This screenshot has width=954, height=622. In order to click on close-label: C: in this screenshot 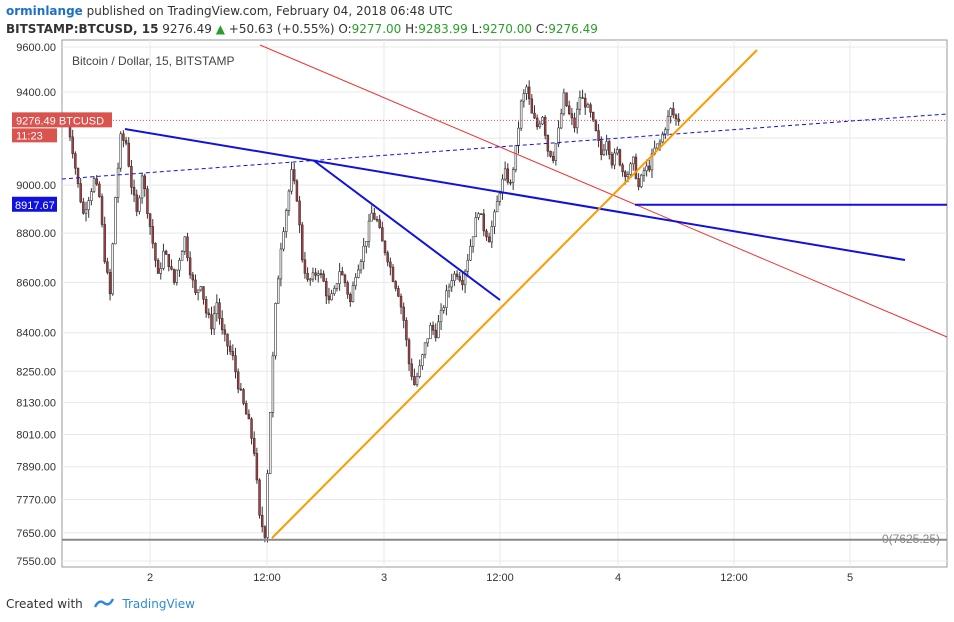, I will do `click(542, 29)`.